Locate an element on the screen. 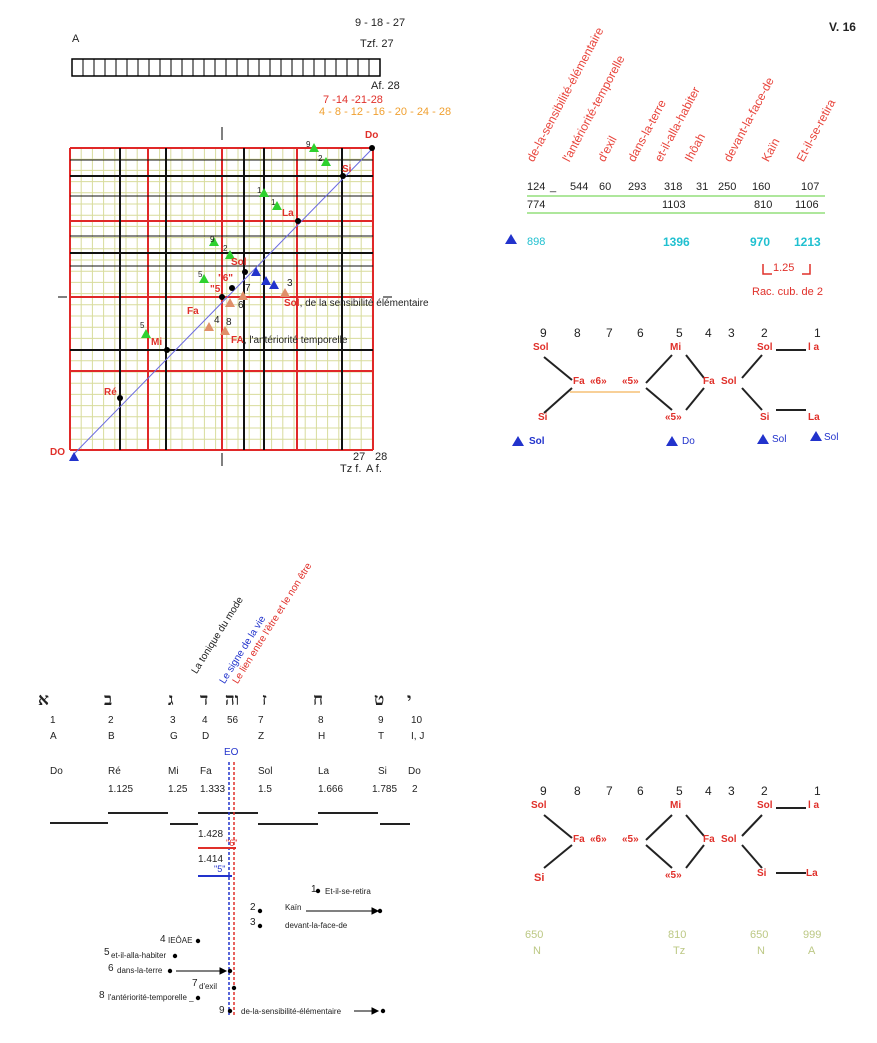  hebrew-letter-0: א is located at coordinates (43, 700).